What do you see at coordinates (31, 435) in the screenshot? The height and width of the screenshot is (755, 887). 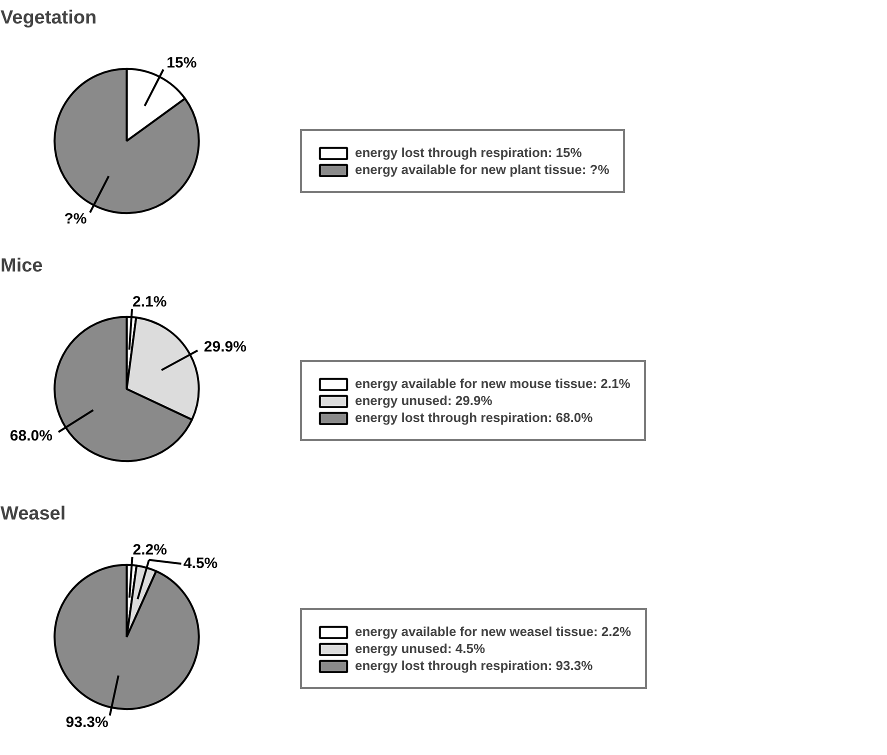 I see `data-label: 68.0%` at bounding box center [31, 435].